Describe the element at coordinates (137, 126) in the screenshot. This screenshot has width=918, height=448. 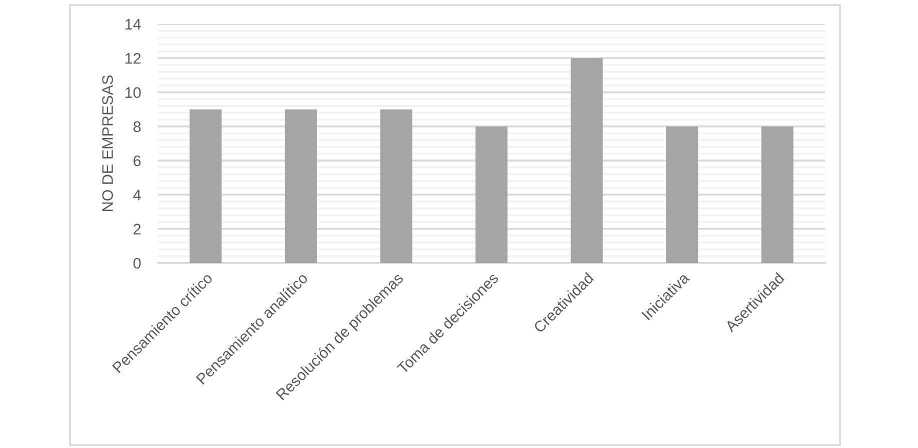
I see `y-tick-label: 8` at that location.